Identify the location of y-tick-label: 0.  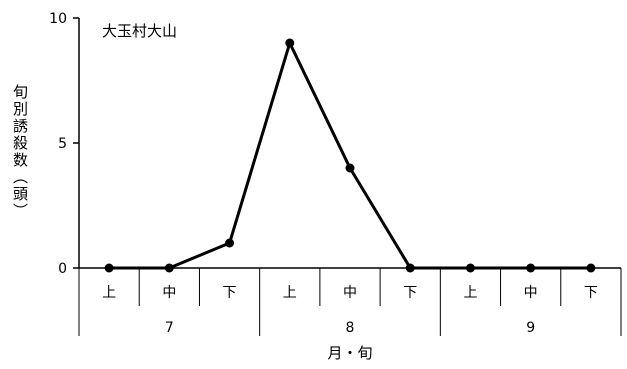
(62, 269).